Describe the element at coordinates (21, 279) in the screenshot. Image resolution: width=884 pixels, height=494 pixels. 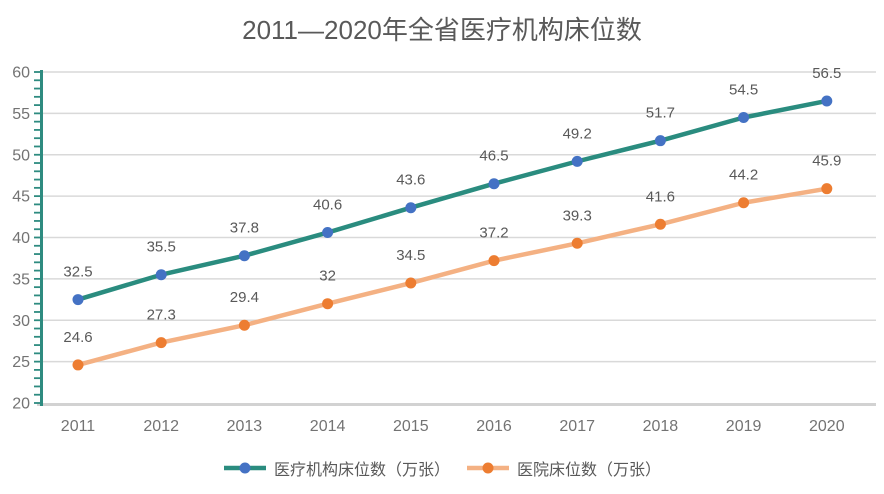
I see `y-tick-label: 35` at that location.